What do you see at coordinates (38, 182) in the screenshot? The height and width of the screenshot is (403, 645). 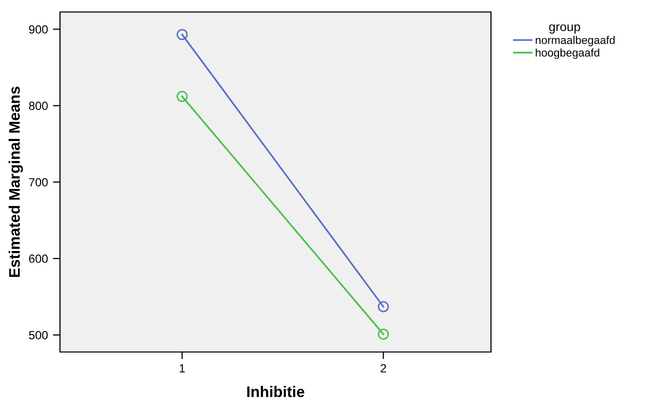 I see `y-tick-label: 700` at bounding box center [38, 182].